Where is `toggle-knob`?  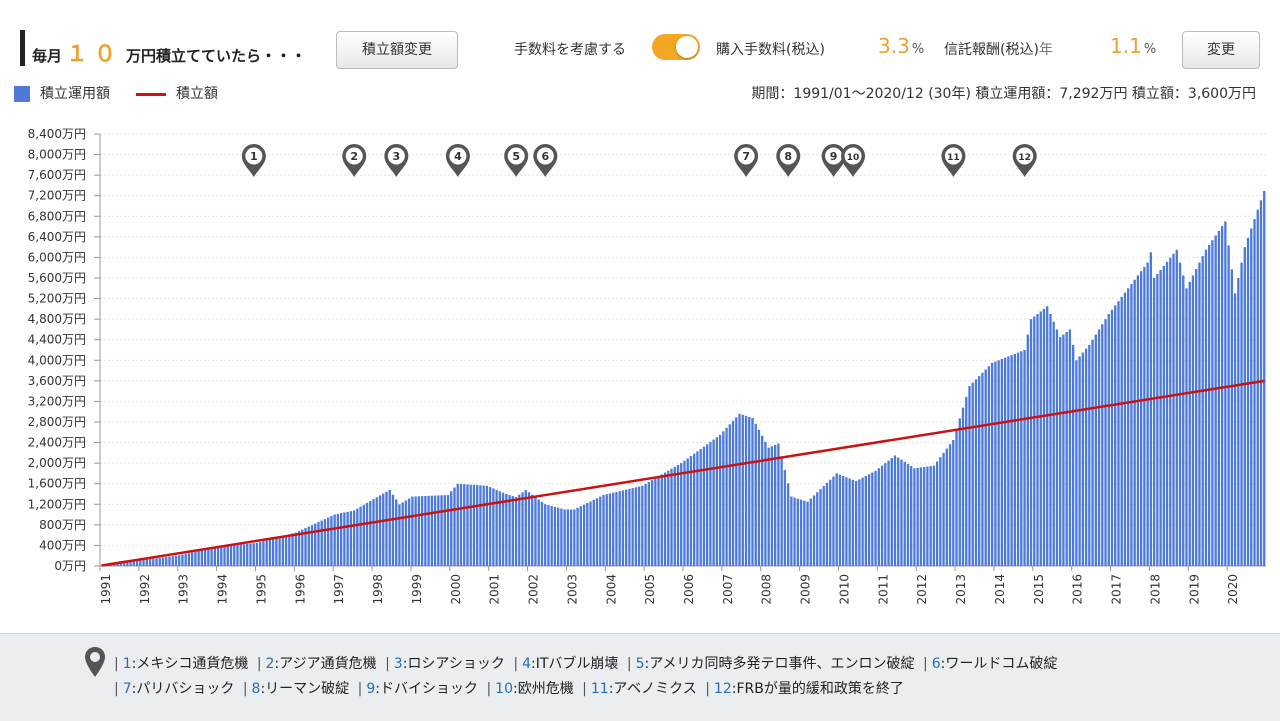
toggle-knob is located at coordinates (687, 47).